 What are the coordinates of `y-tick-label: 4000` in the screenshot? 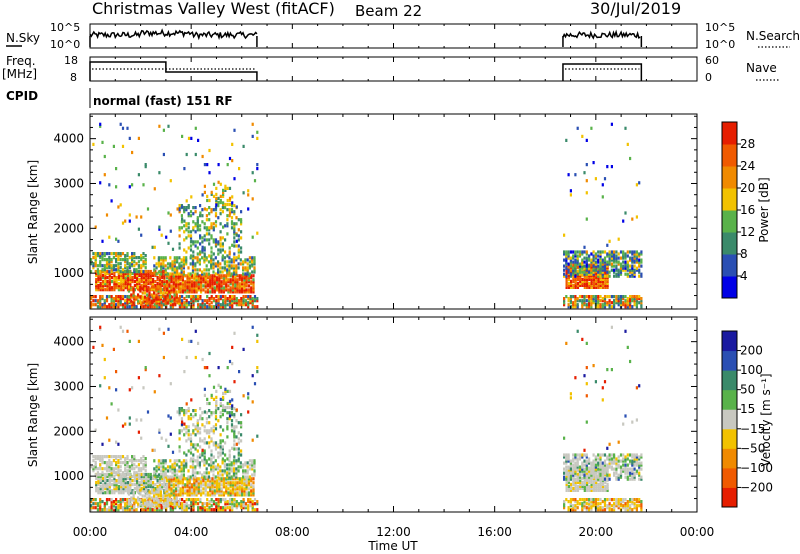 It's located at (68, 139).